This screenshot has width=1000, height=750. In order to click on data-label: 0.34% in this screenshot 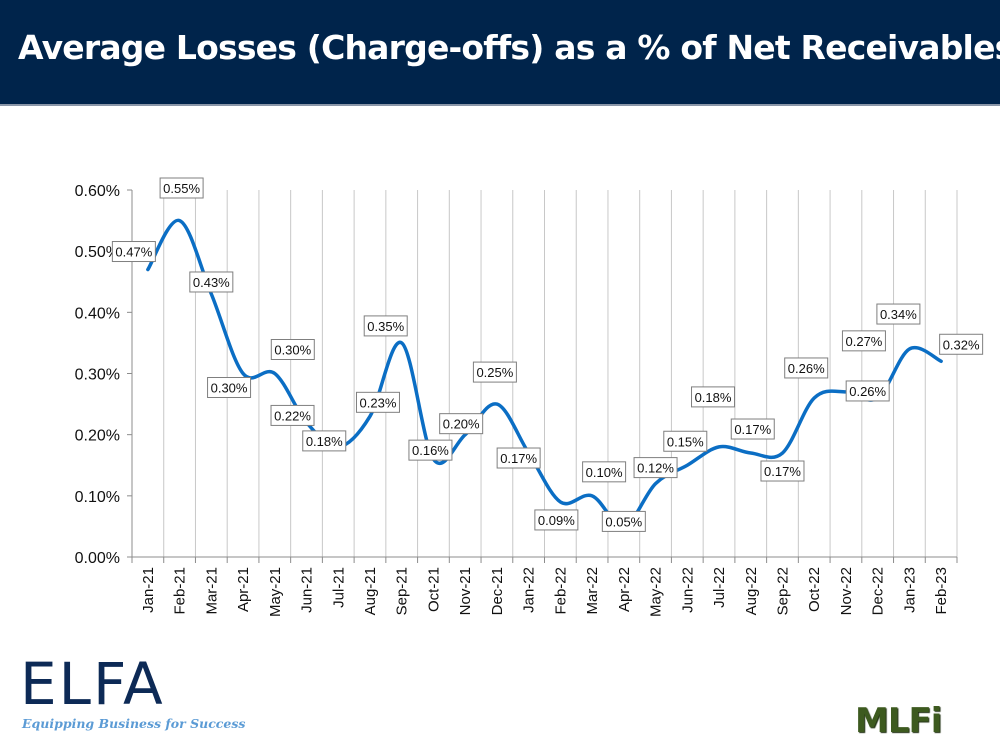, I will do `click(898, 314)`.